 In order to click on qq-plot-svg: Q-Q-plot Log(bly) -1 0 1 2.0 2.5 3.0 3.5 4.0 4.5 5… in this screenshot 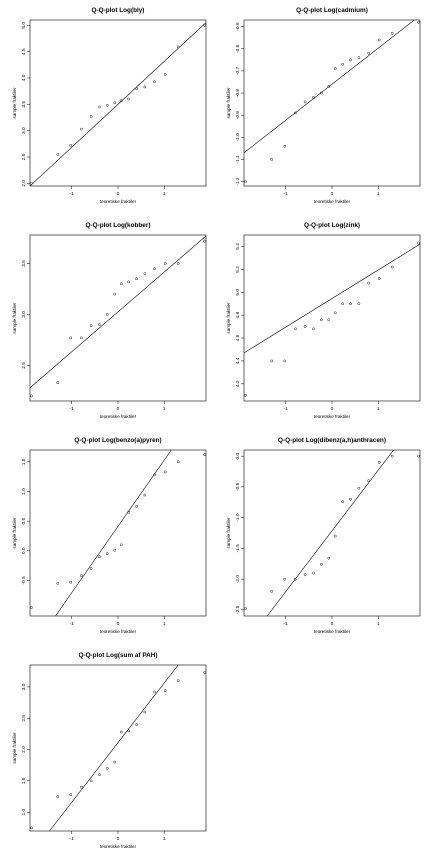, I will do `click(109, 105)`.